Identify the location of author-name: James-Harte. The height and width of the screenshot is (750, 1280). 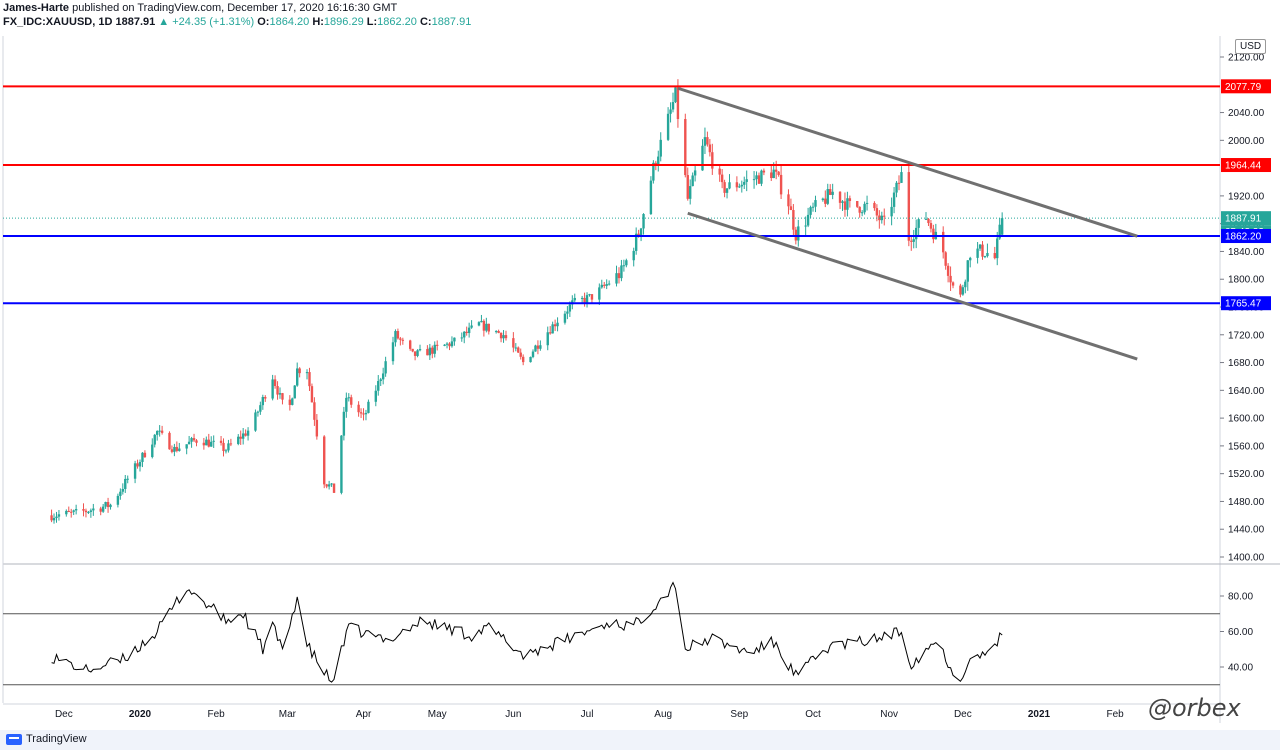
(36, 8).